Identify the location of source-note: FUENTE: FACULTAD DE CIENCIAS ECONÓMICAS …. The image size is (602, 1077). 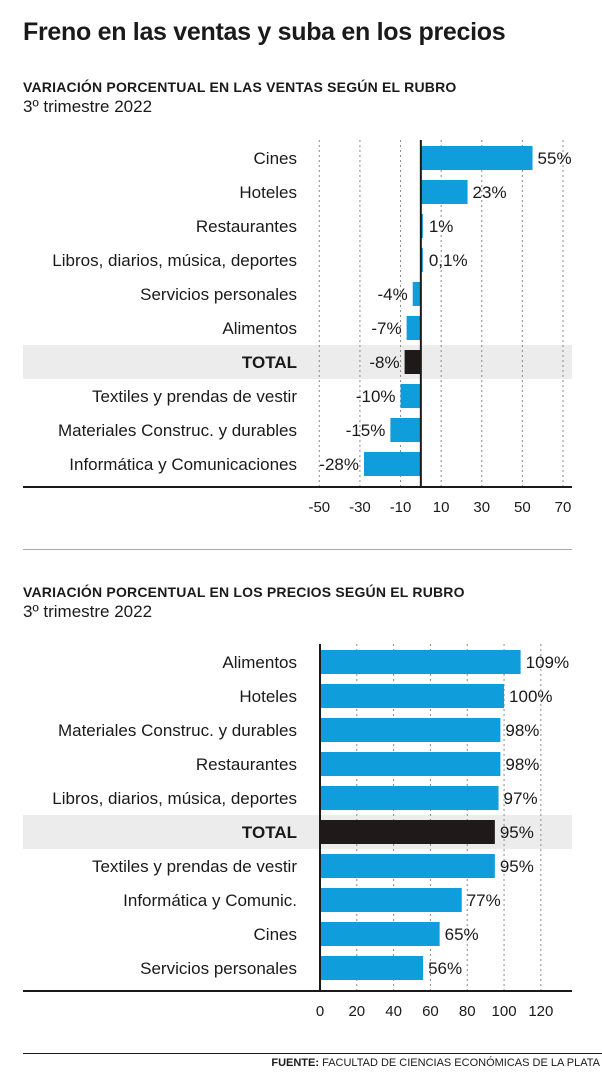
(435, 1063).